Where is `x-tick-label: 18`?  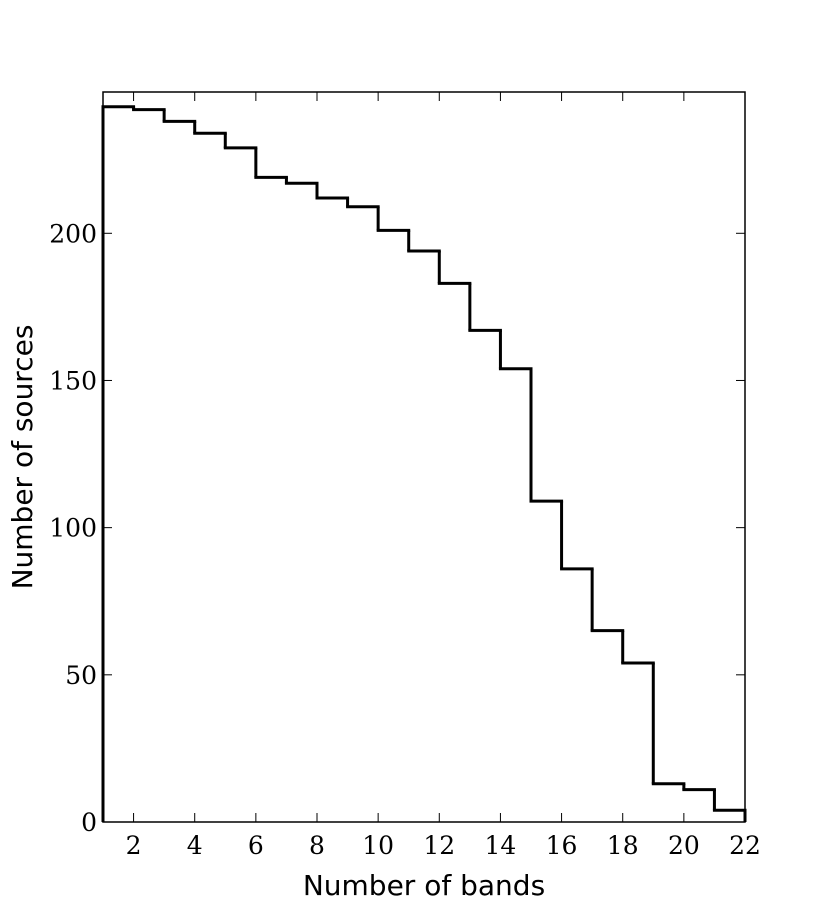 x-tick-label: 18 is located at coordinates (623, 845).